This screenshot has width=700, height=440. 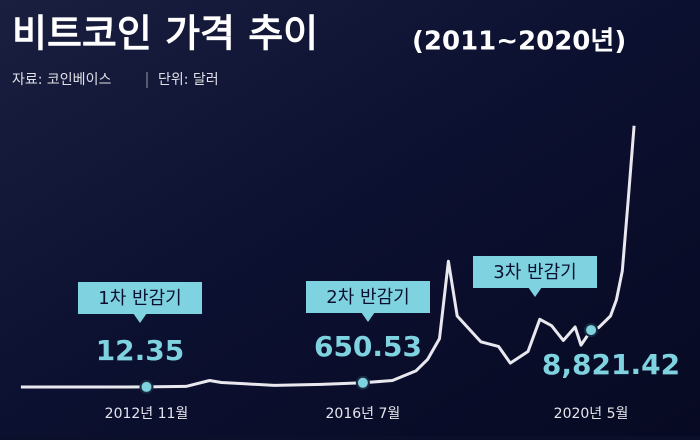 I want to click on event-value: 650.53, so click(x=368, y=346).